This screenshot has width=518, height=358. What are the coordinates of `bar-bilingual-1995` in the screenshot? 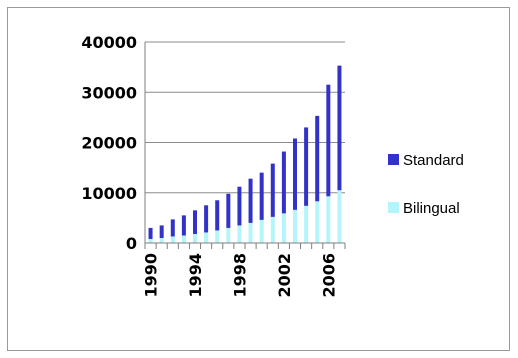 It's located at (206, 237).